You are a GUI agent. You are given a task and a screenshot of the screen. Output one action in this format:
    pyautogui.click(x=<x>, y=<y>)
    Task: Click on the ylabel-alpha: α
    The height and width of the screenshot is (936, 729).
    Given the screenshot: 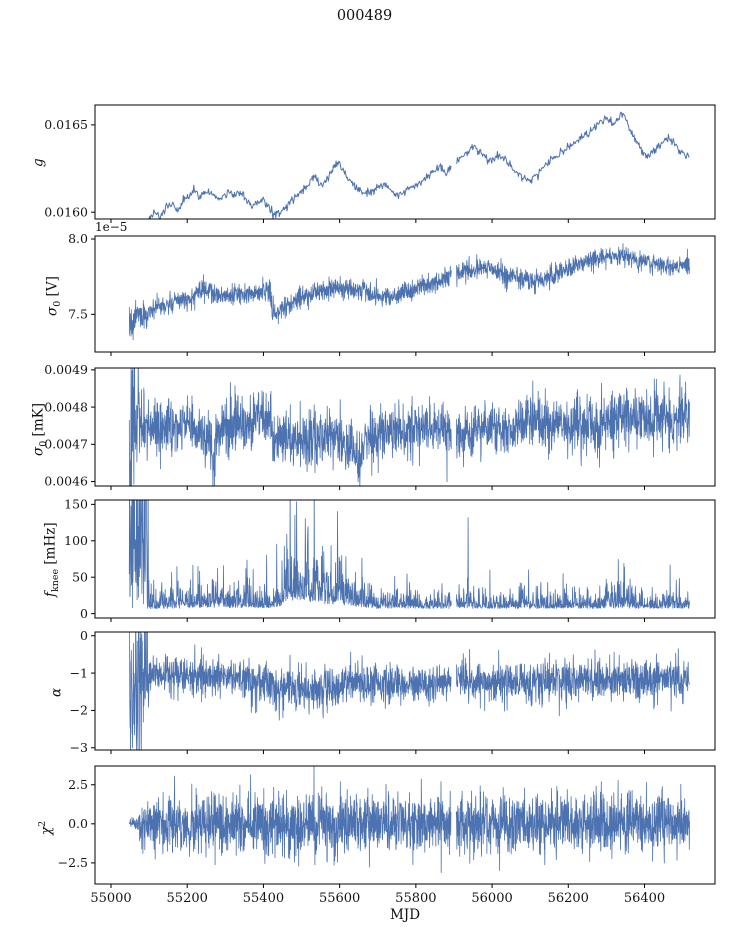 What is the action you would take?
    pyautogui.click(x=57, y=692)
    